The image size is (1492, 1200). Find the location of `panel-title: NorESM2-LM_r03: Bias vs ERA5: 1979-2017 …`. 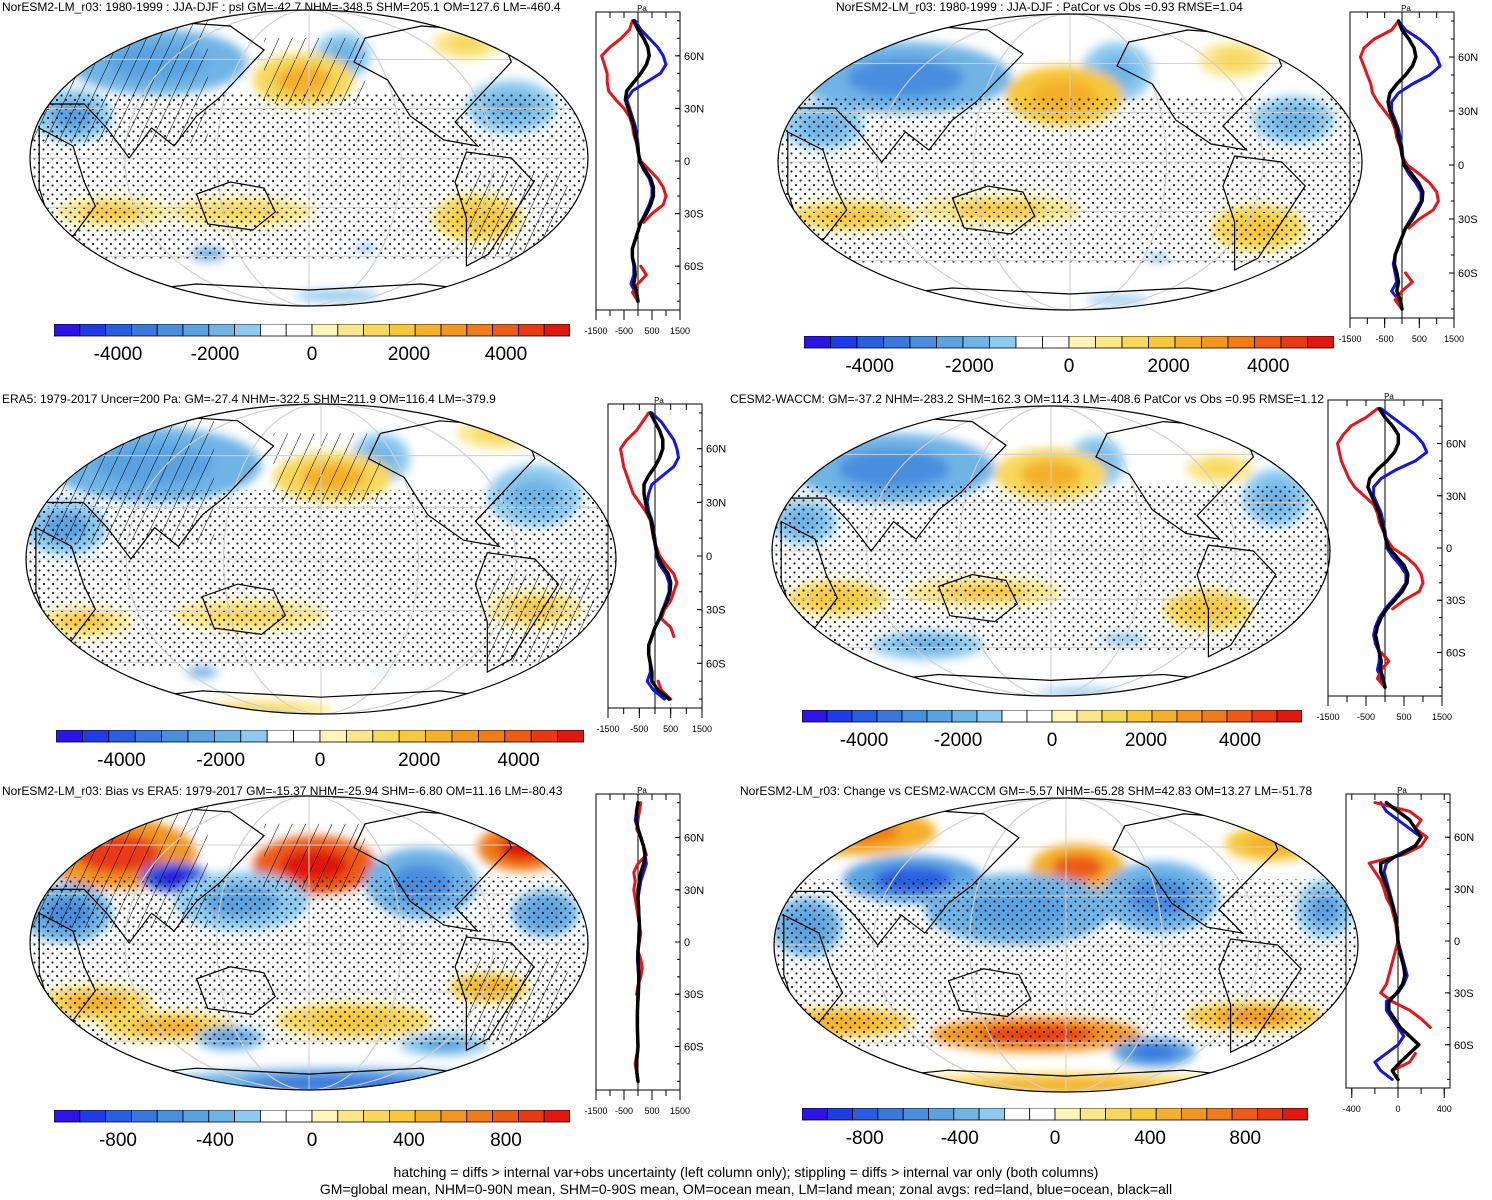

panel-title: NorESM2-LM_r03: Bias vs ERA5: 1979-2017 … is located at coordinates (282, 791).